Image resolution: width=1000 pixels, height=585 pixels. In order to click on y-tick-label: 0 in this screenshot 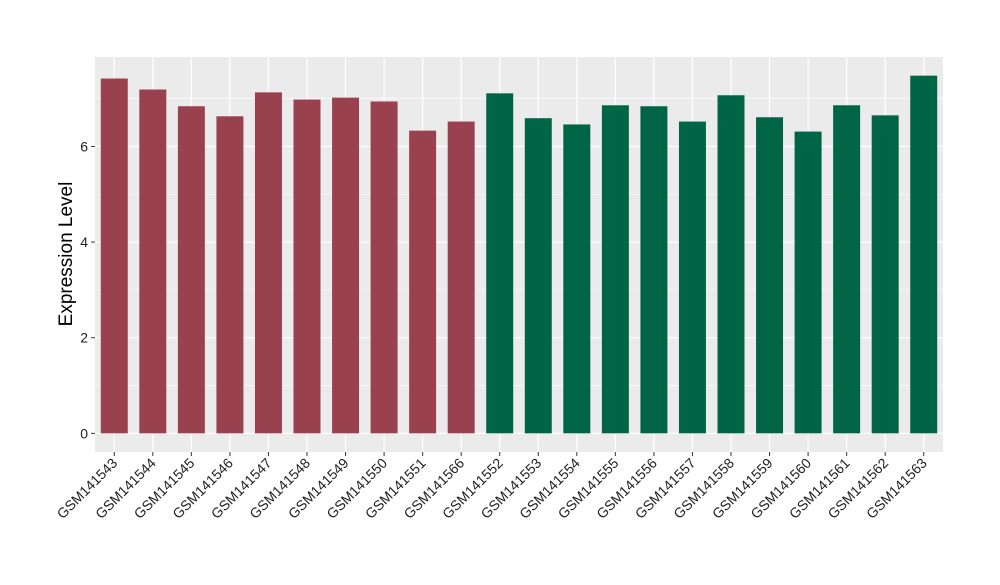, I will do `click(84, 433)`.